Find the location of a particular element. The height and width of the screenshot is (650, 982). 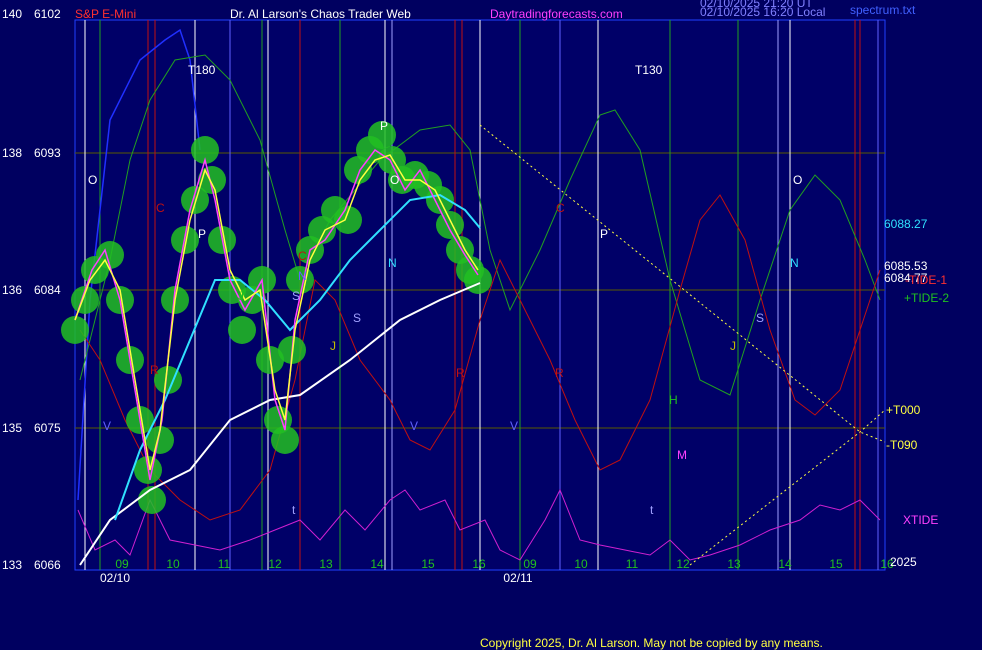

date-label: 02/11 is located at coordinates (517, 578).